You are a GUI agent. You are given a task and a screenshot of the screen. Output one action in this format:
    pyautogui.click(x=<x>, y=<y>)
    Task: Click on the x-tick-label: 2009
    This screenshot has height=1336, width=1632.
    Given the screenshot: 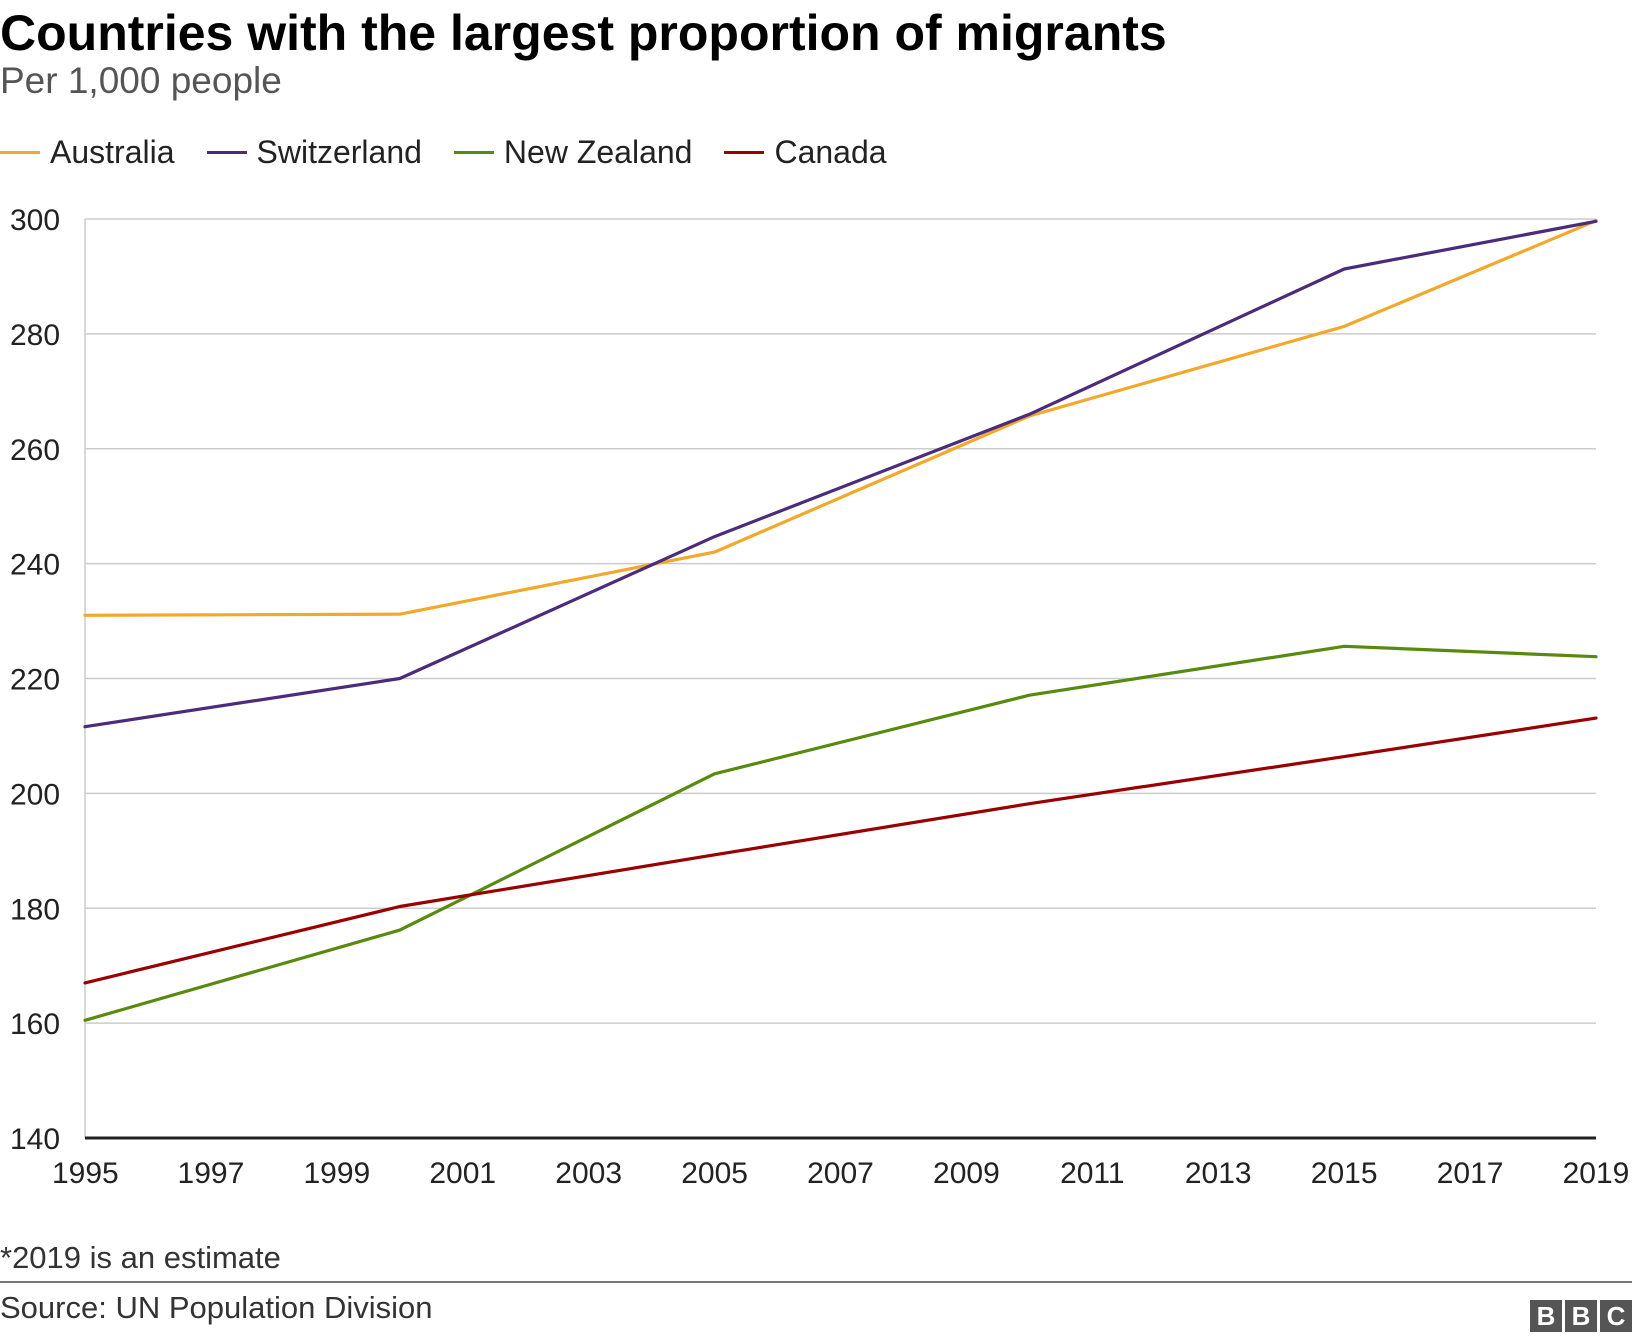 What is the action you would take?
    pyautogui.click(x=966, y=1173)
    